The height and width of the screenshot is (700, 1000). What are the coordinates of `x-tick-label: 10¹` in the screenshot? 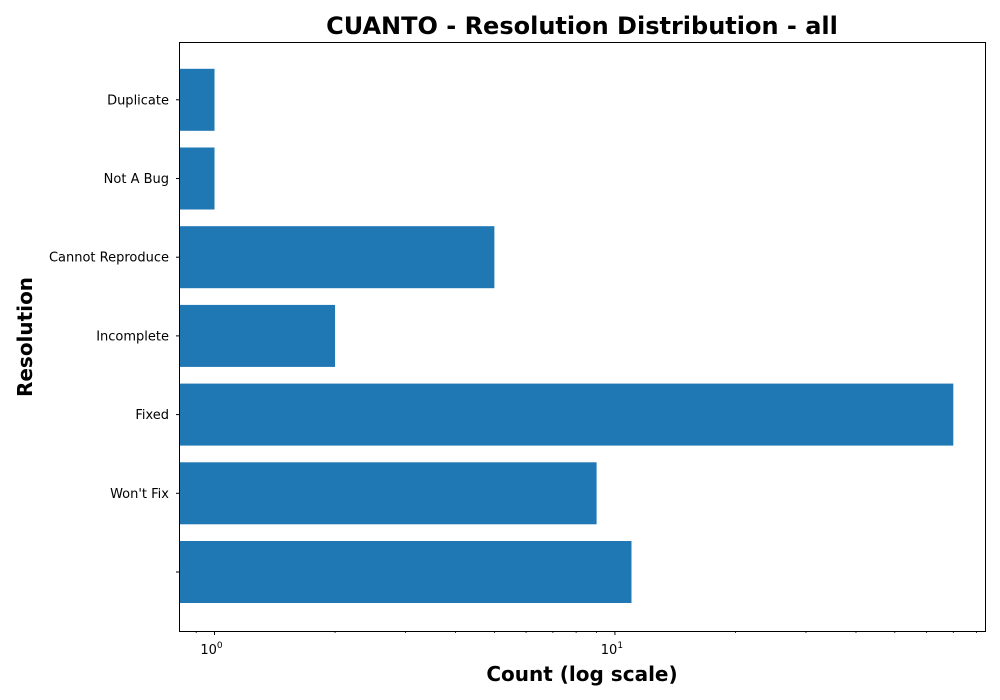 It's located at (612, 649).